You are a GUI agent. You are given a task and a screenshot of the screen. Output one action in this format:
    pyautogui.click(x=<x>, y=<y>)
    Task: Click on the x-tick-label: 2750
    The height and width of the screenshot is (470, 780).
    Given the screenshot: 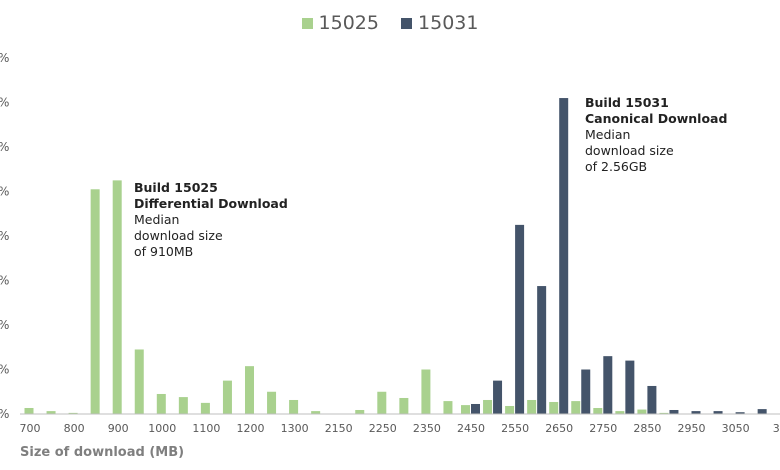 What is the action you would take?
    pyautogui.click(x=603, y=428)
    